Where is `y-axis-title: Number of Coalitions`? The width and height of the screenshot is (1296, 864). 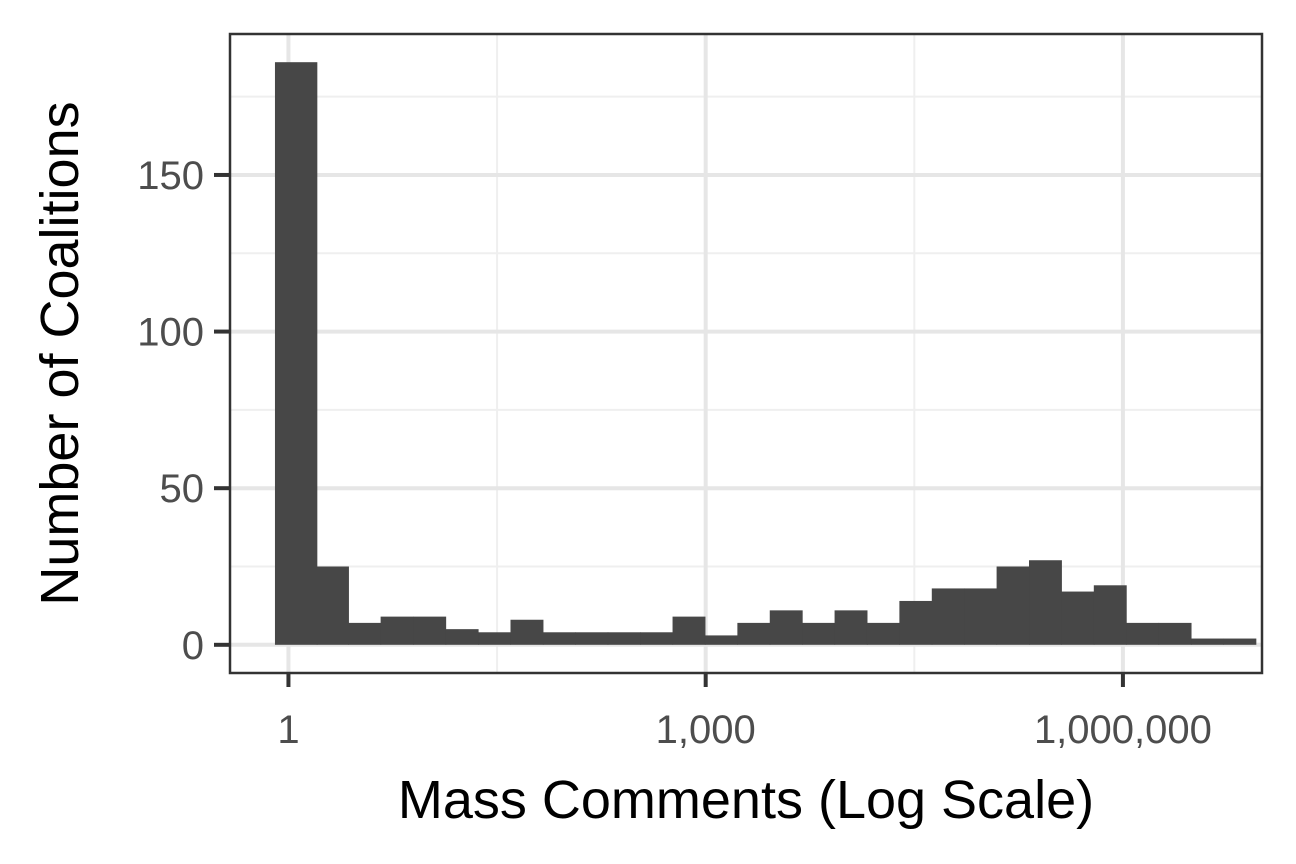 y-axis-title: Number of Coalitions is located at coordinates (60, 353).